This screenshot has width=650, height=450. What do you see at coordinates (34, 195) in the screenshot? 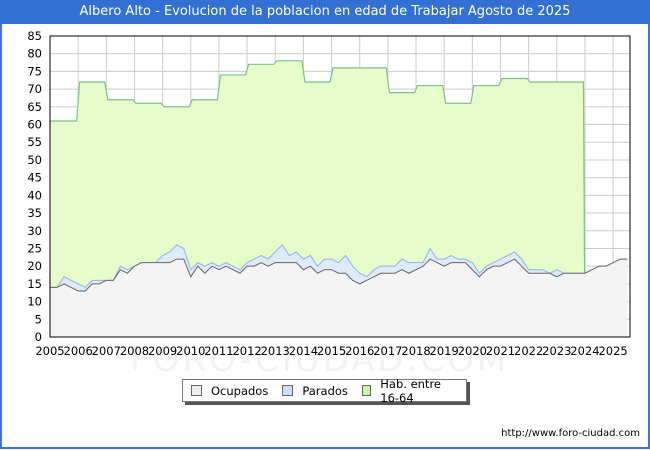
I see `svg-text: 40` at bounding box center [34, 195].